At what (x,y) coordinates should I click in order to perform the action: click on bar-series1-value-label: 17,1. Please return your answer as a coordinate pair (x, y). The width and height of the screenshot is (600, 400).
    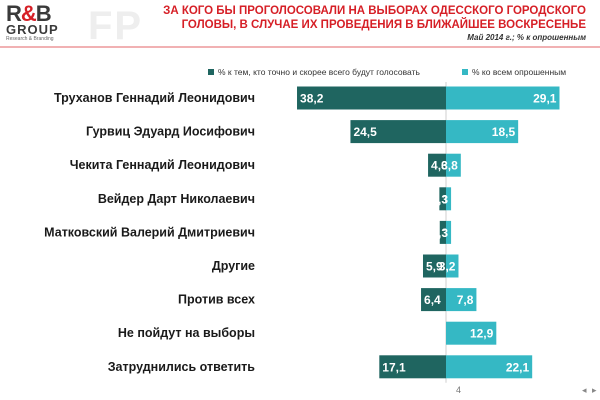
    Looking at the image, I should click on (394, 367).